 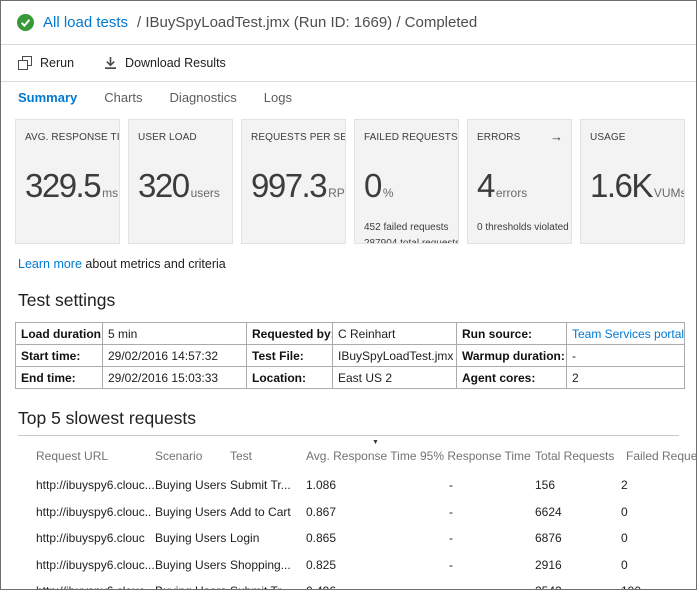 What do you see at coordinates (548, 511) in the screenshot?
I see `cell-total-requests: 6624` at bounding box center [548, 511].